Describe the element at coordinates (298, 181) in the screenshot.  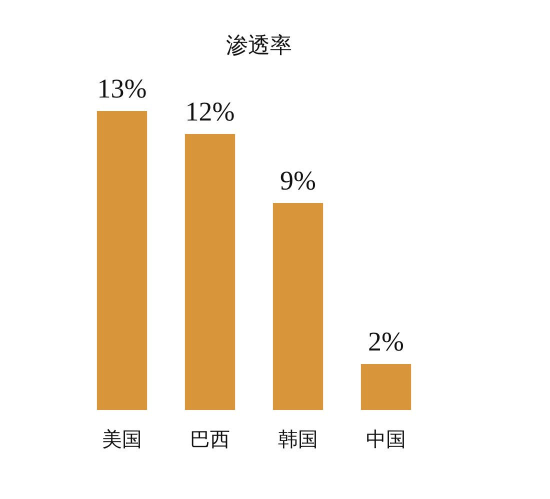
I see `data-label: 9%` at that location.